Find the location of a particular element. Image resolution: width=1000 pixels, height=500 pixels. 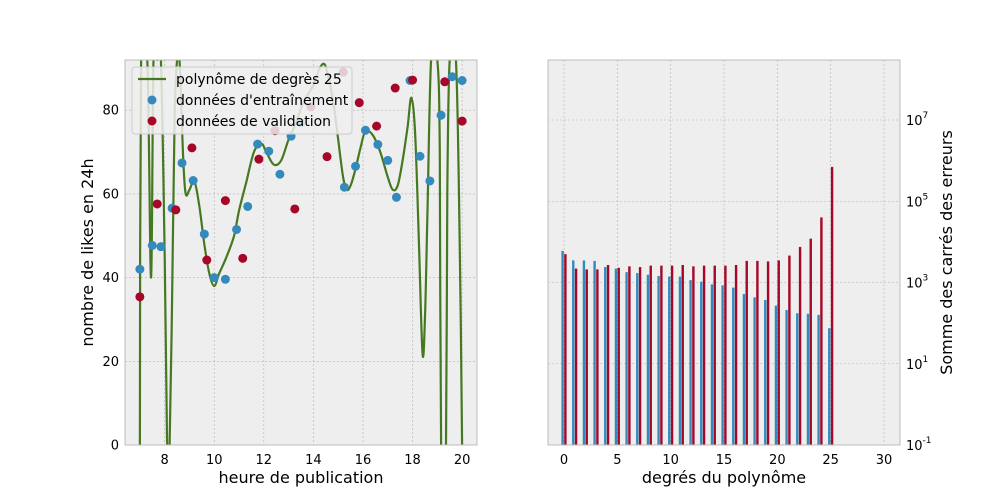

x-tick-label: 18 is located at coordinates (412, 460).